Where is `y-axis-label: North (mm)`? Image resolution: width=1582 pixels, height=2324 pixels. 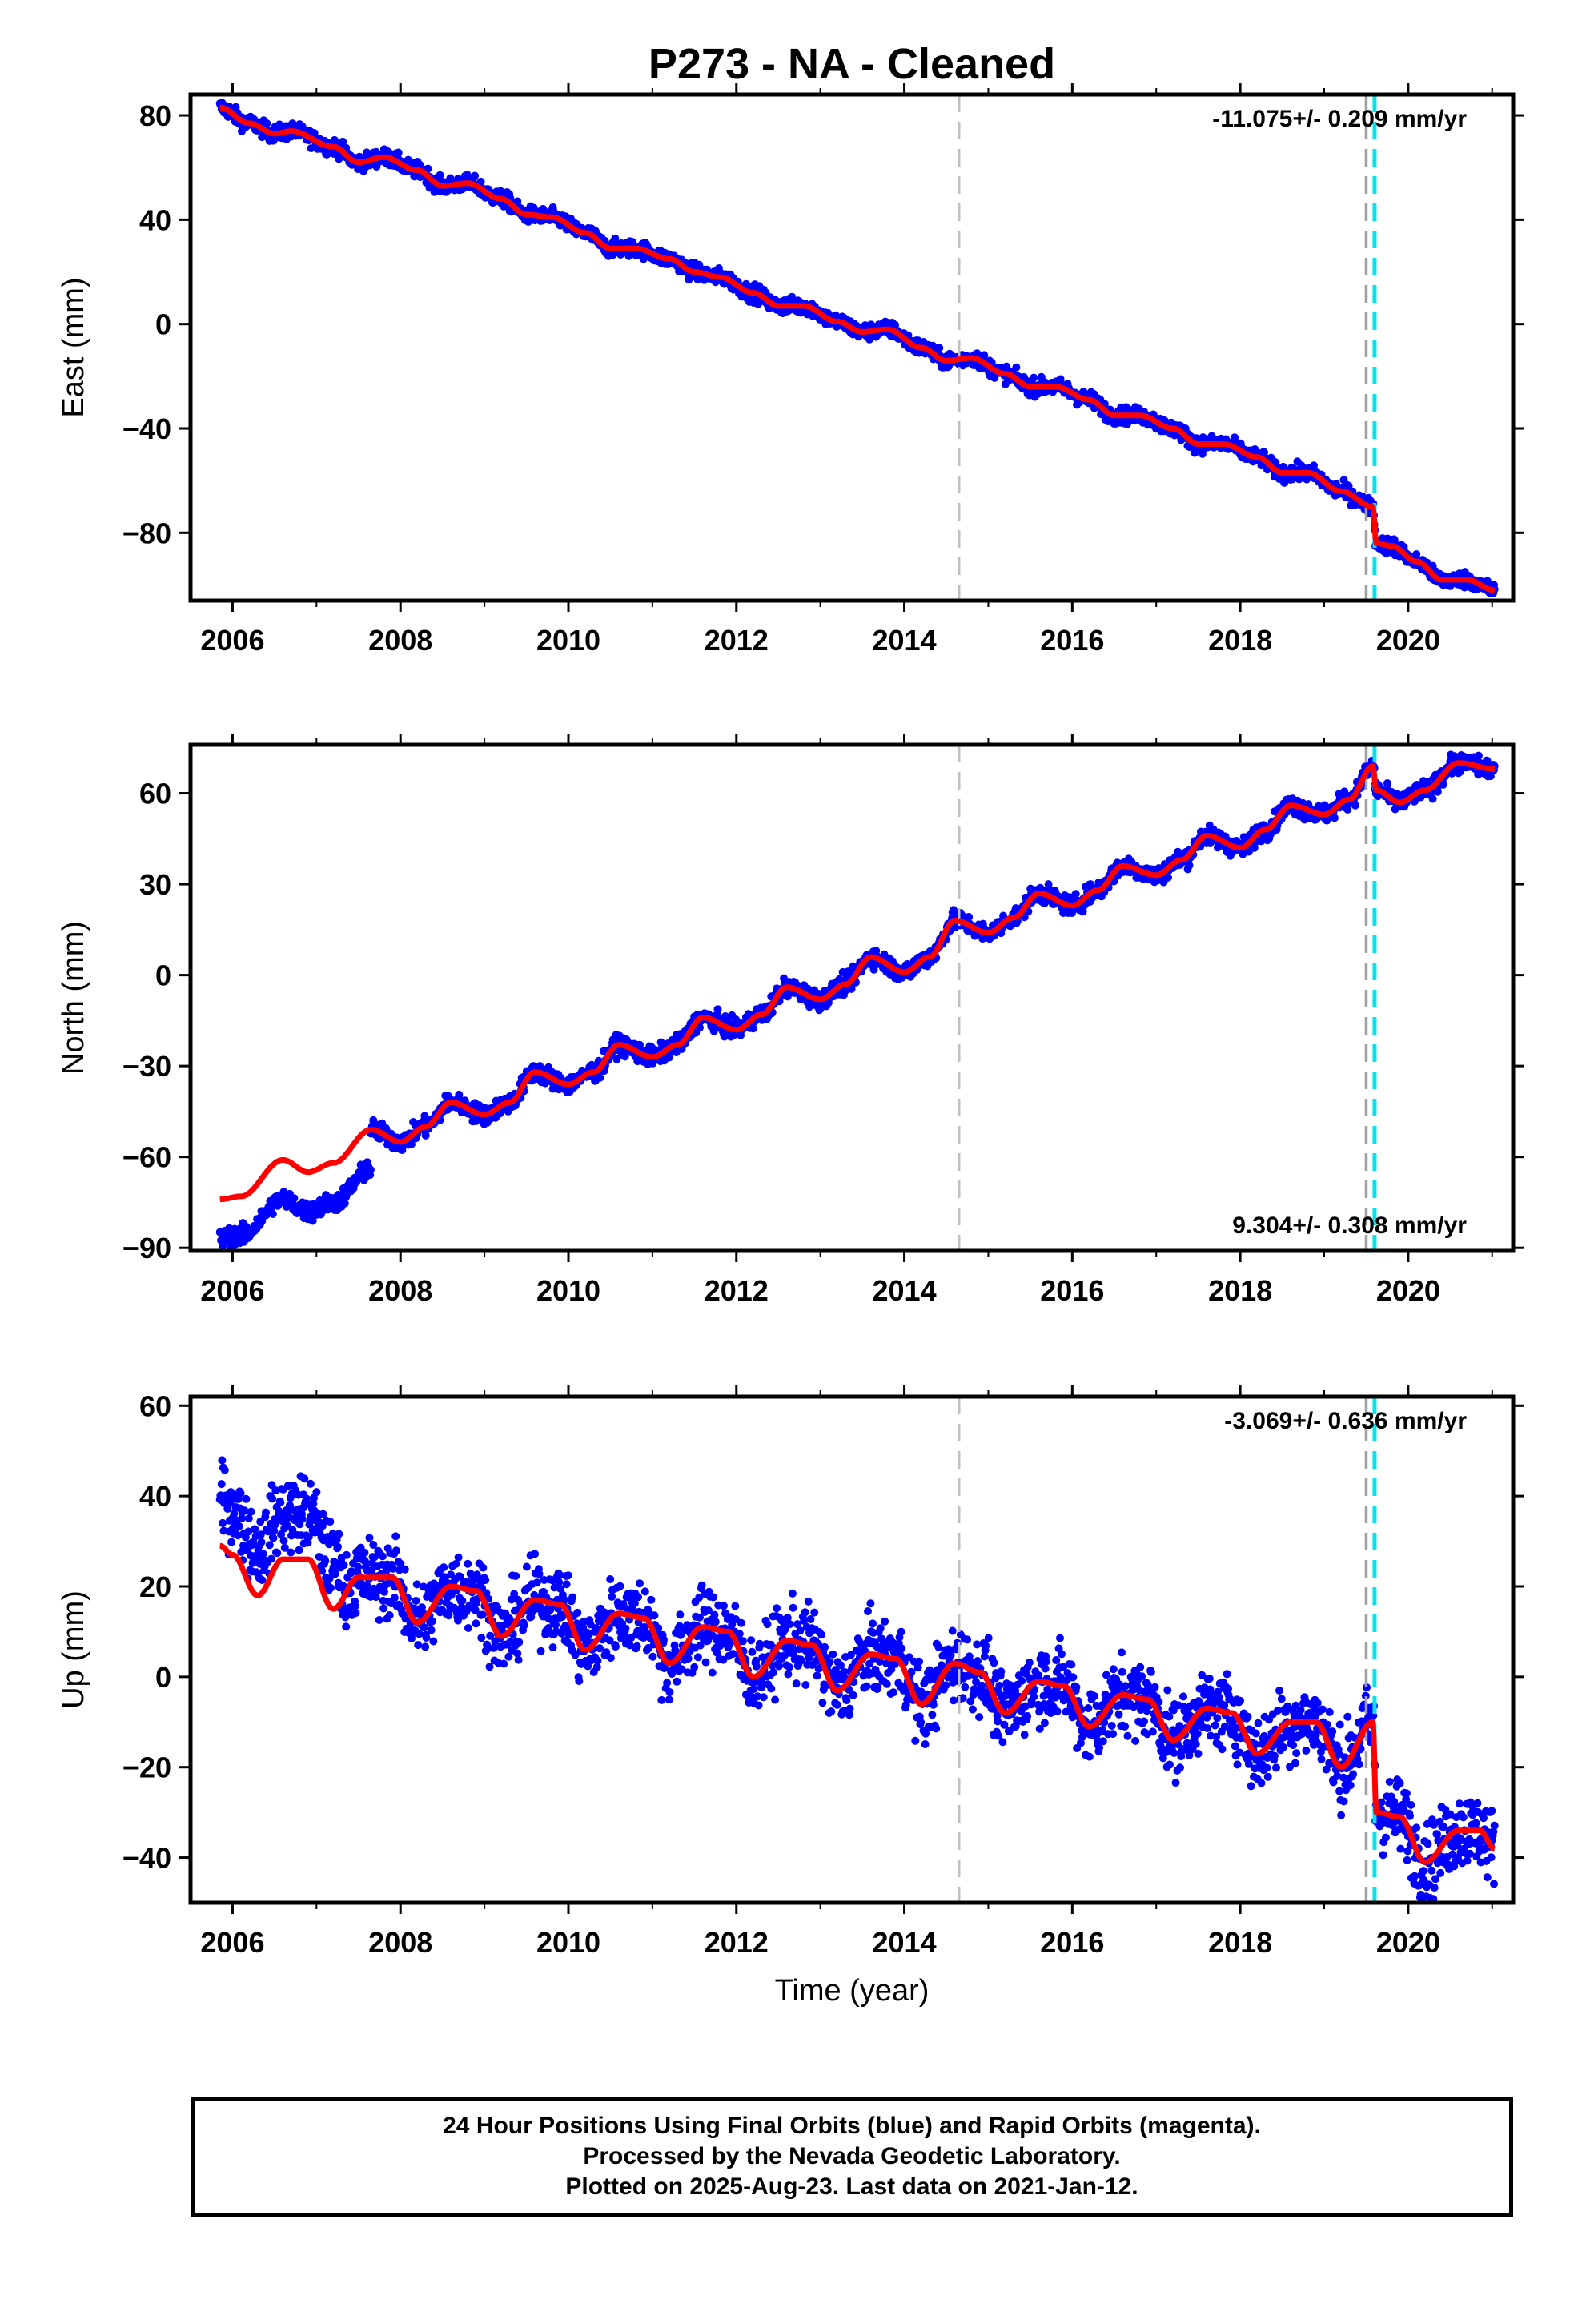 y-axis-label: North (mm) is located at coordinates (74, 998).